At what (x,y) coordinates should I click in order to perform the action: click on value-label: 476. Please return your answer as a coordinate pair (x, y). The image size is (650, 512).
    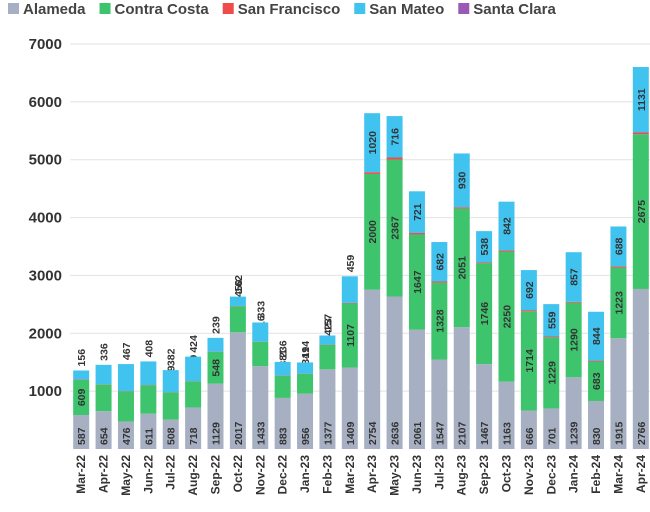
    Looking at the image, I should click on (127, 436).